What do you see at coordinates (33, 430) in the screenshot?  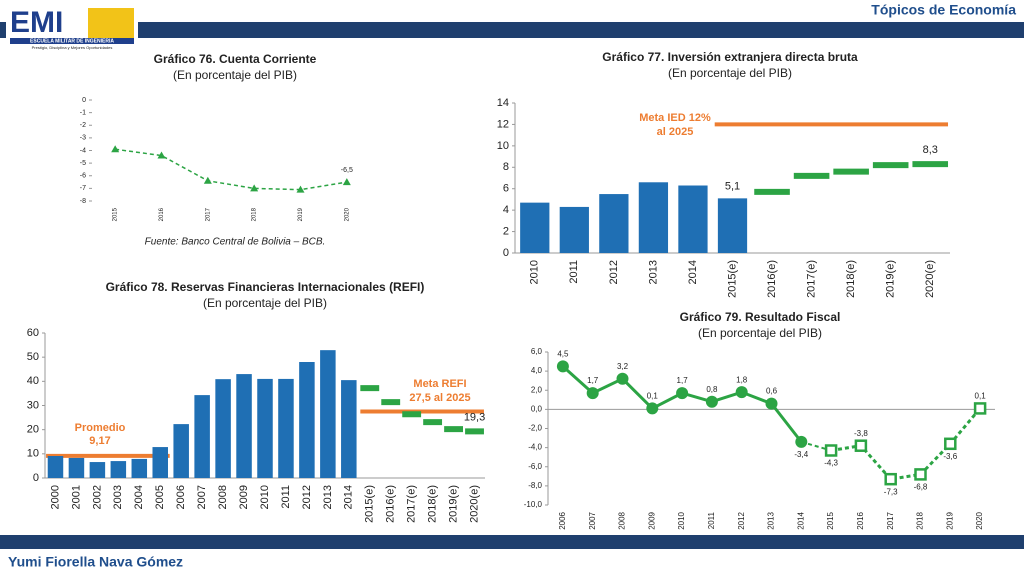 I see `y-tick-label: 20` at bounding box center [33, 430].